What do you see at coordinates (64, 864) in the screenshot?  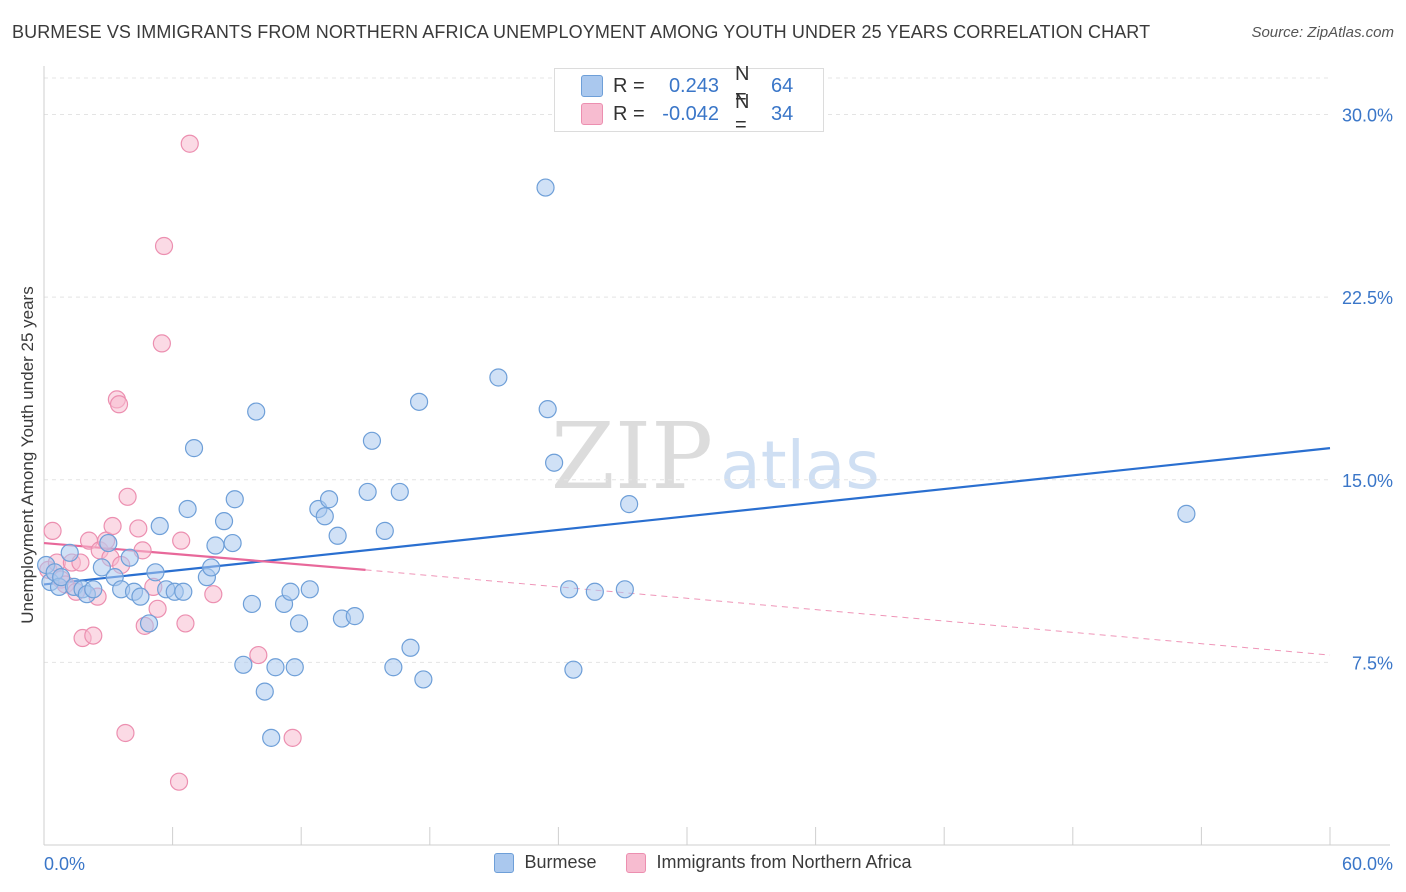 I see `x-tick-label-min: 0.0%` at bounding box center [64, 864].